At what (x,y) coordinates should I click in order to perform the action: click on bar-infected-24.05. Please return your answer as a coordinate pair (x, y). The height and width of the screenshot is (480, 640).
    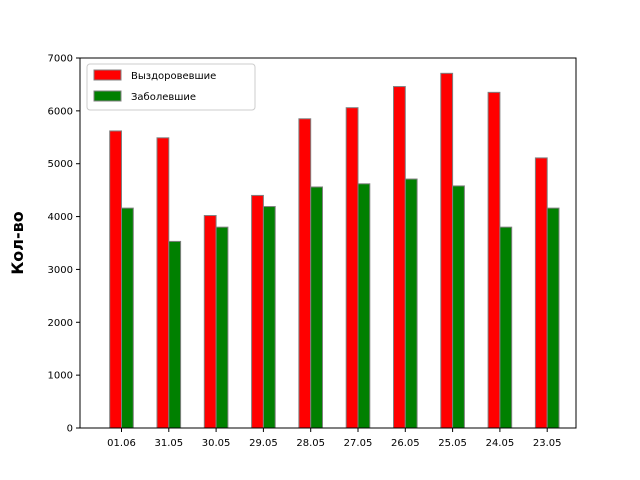
    Looking at the image, I should click on (506, 327).